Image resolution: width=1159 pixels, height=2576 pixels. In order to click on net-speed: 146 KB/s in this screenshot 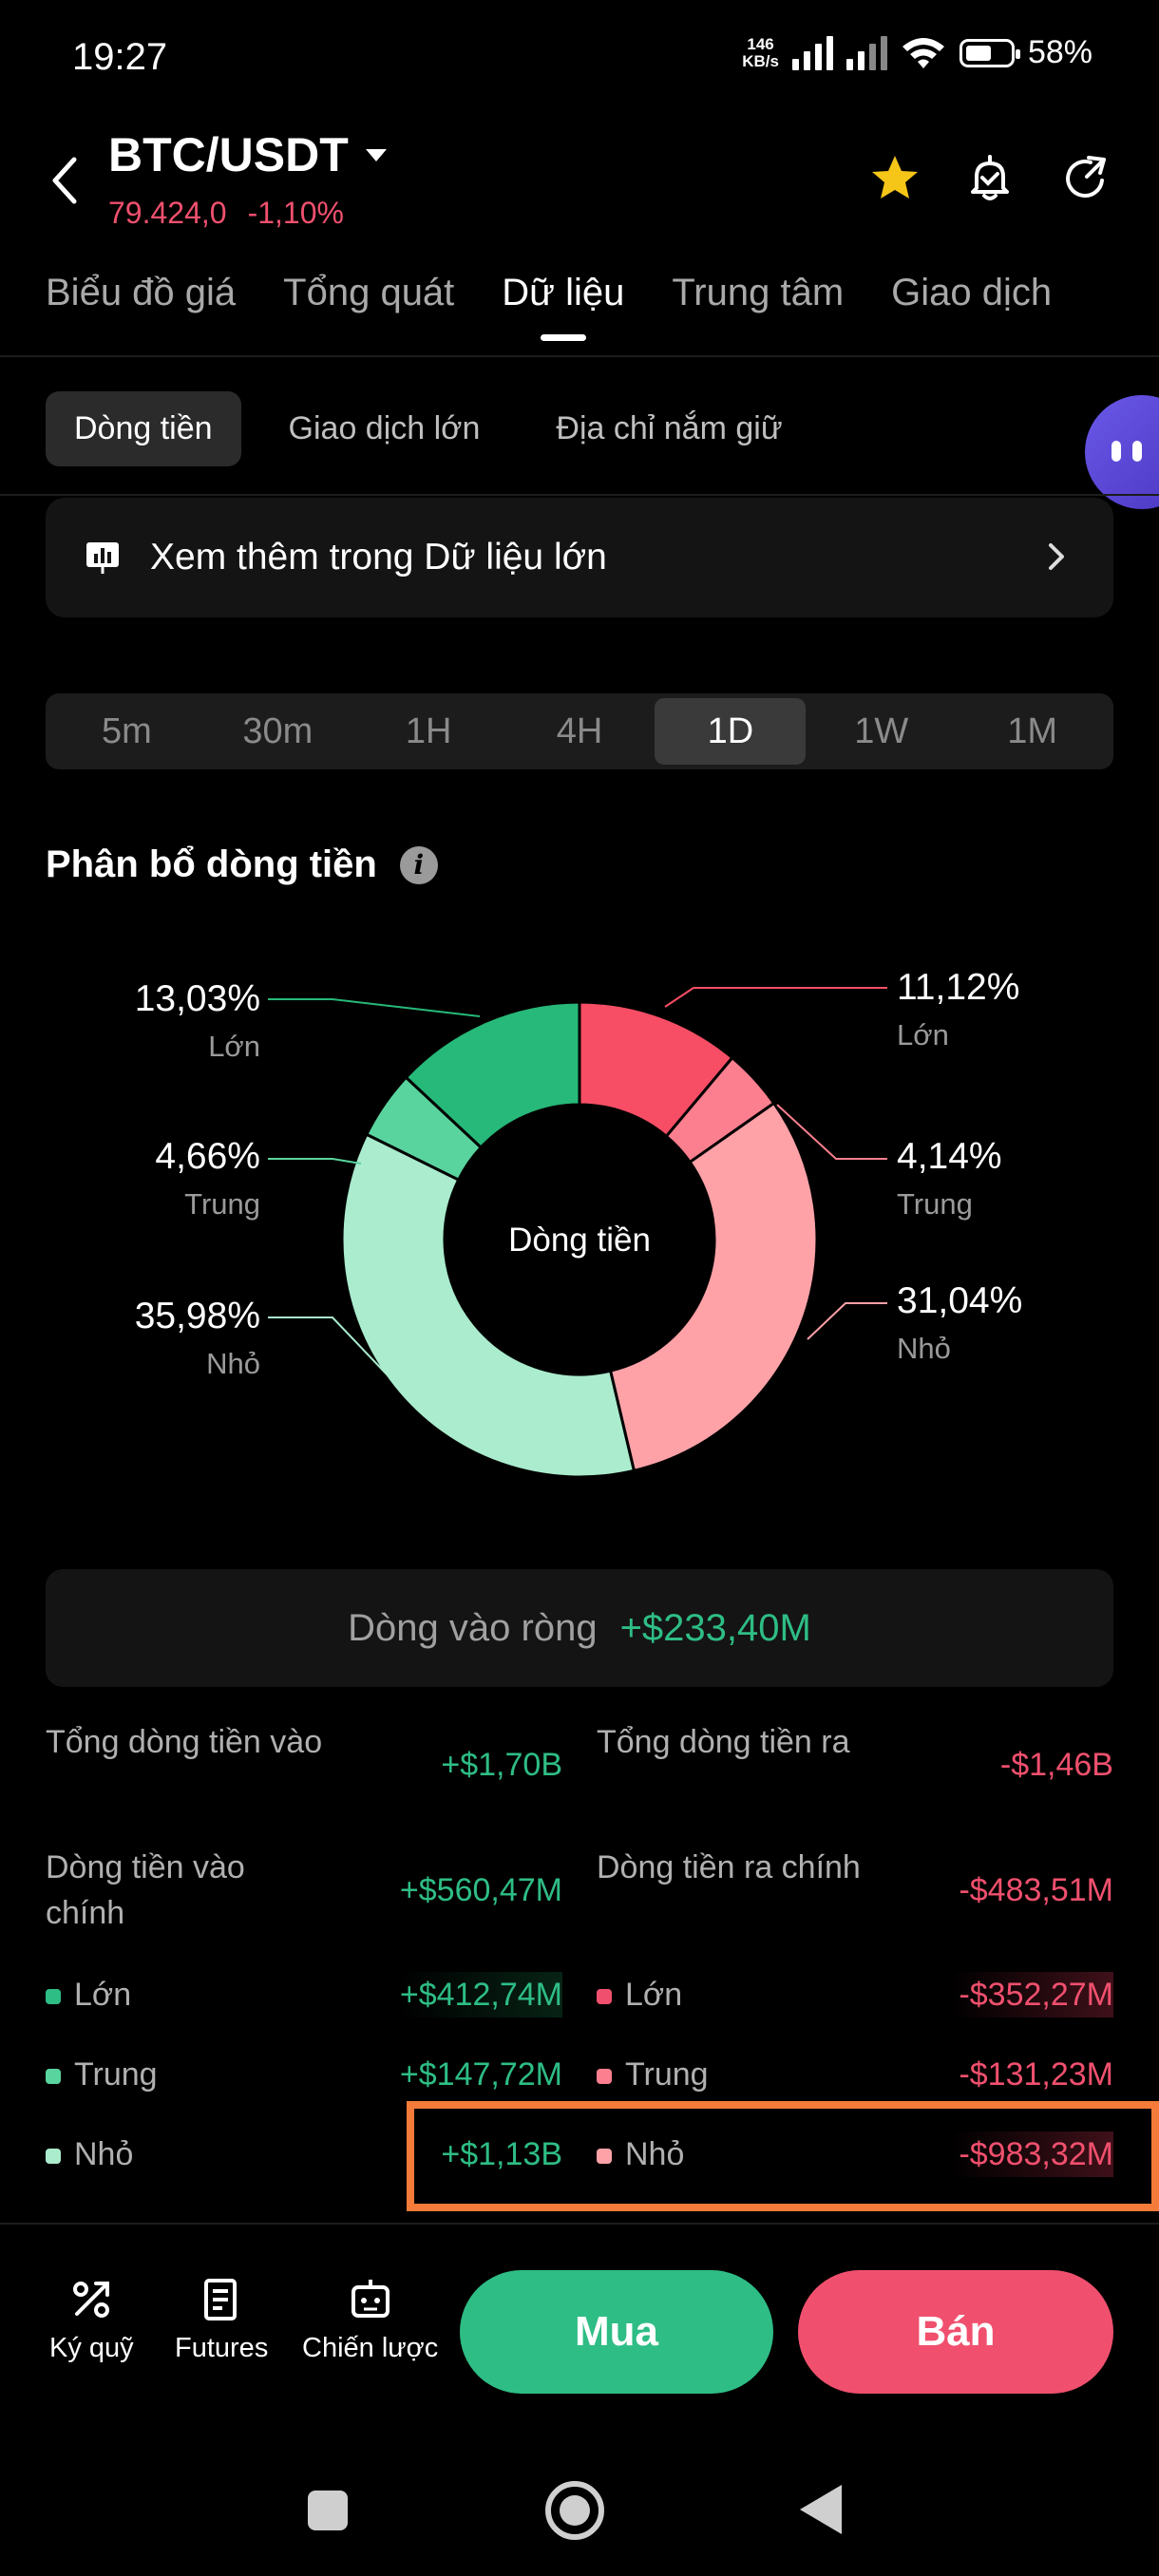, I will do `click(760, 52)`.